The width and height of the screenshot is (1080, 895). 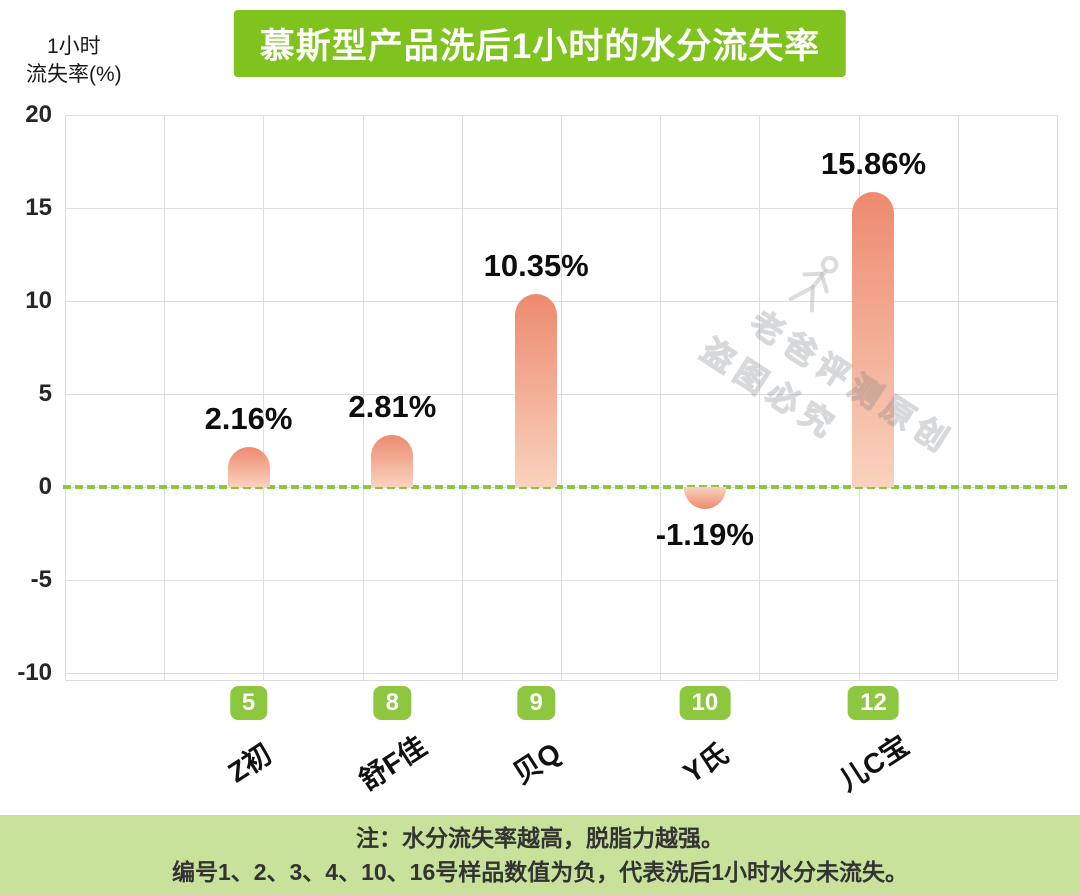 I want to click on category-label: 贝Q, so click(x=537, y=763).